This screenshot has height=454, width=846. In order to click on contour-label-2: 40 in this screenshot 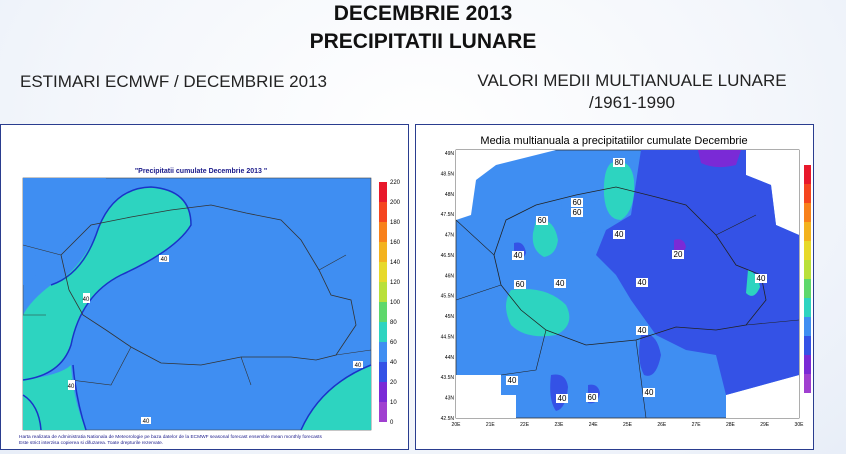, I will do `click(86, 300)`.